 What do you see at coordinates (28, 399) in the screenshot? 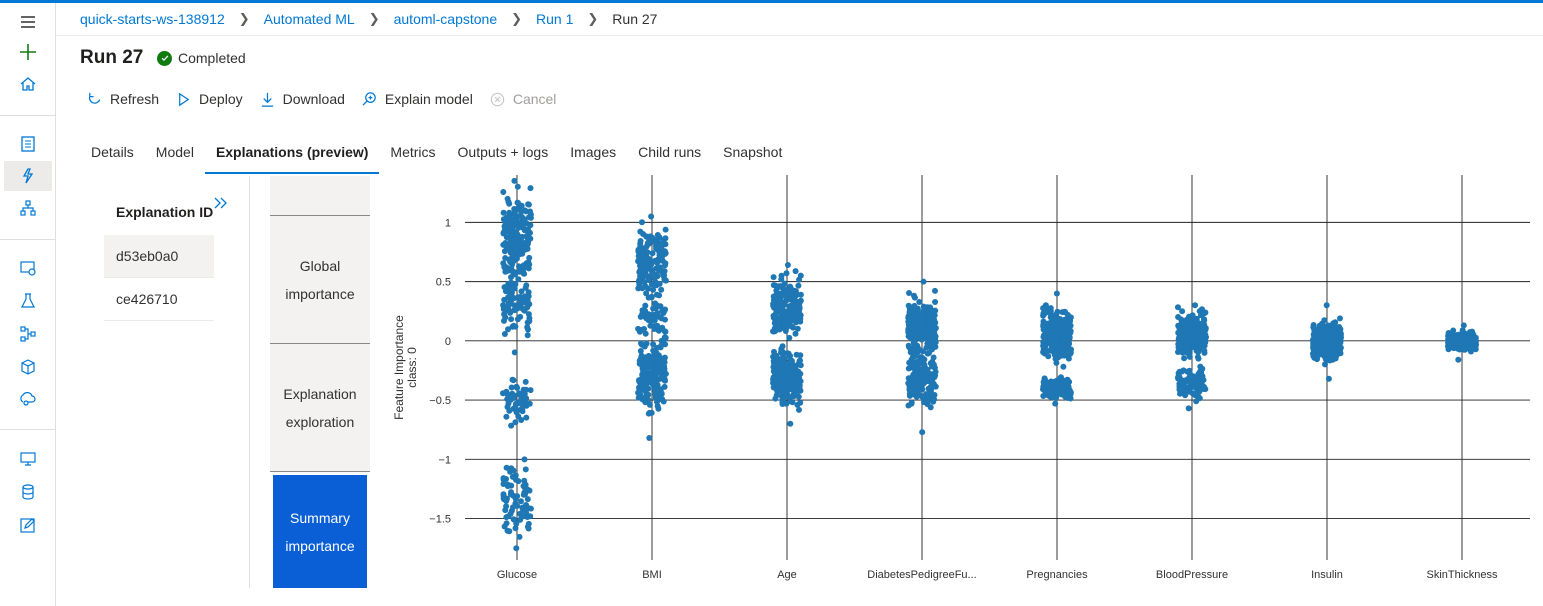
I see `endpoints-button` at bounding box center [28, 399].